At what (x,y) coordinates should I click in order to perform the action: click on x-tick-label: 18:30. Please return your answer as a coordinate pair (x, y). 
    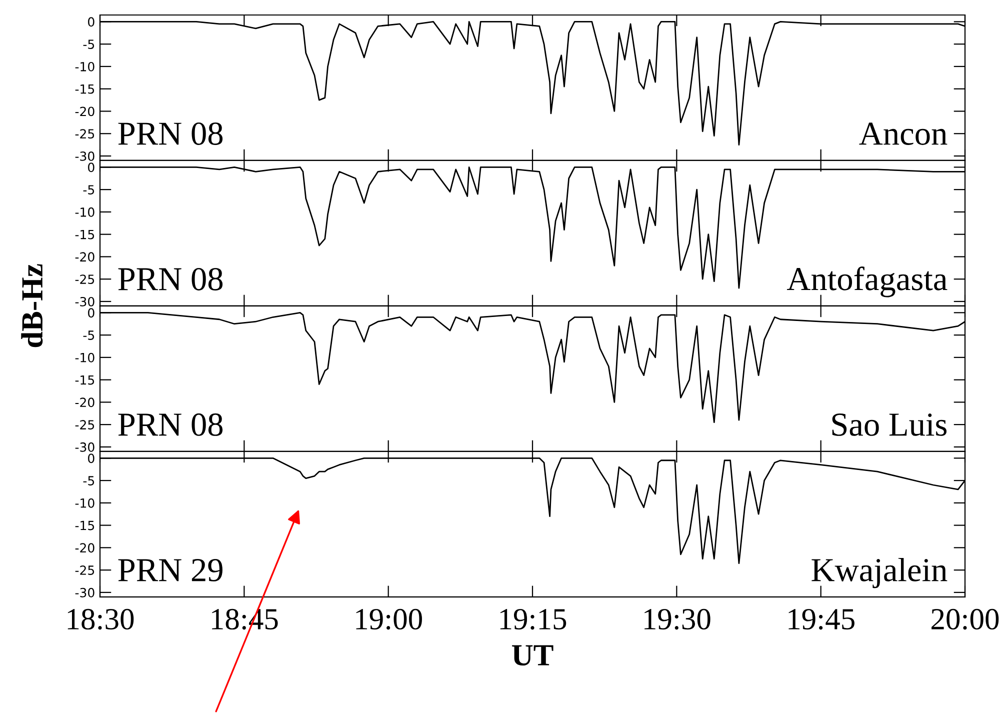
    Looking at the image, I should click on (101, 619).